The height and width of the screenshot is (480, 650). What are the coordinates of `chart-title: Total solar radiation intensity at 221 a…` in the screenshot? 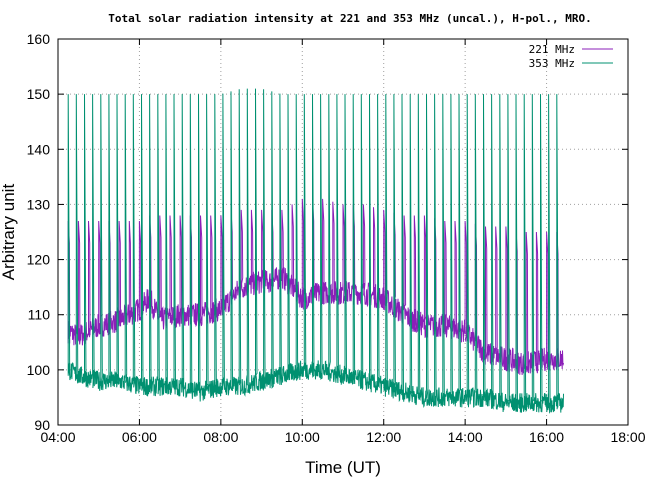 It's located at (349, 18).